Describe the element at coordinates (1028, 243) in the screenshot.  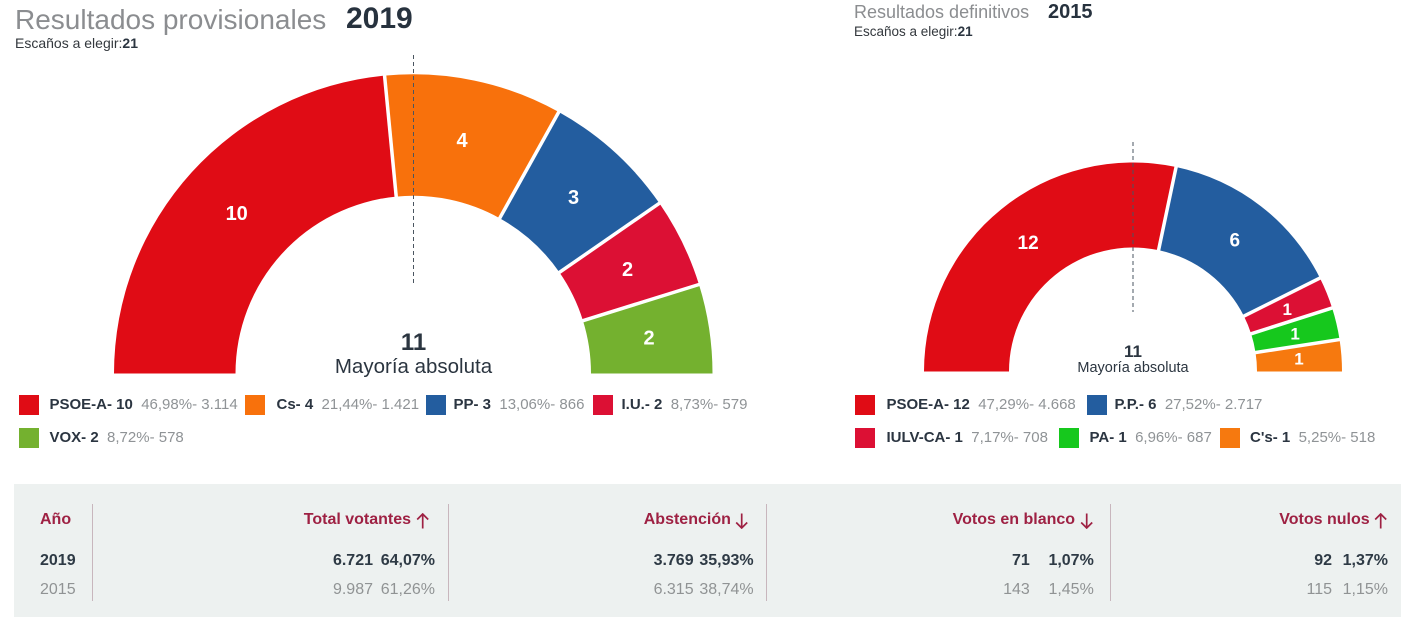
I see `svg-text: 12` at that location.